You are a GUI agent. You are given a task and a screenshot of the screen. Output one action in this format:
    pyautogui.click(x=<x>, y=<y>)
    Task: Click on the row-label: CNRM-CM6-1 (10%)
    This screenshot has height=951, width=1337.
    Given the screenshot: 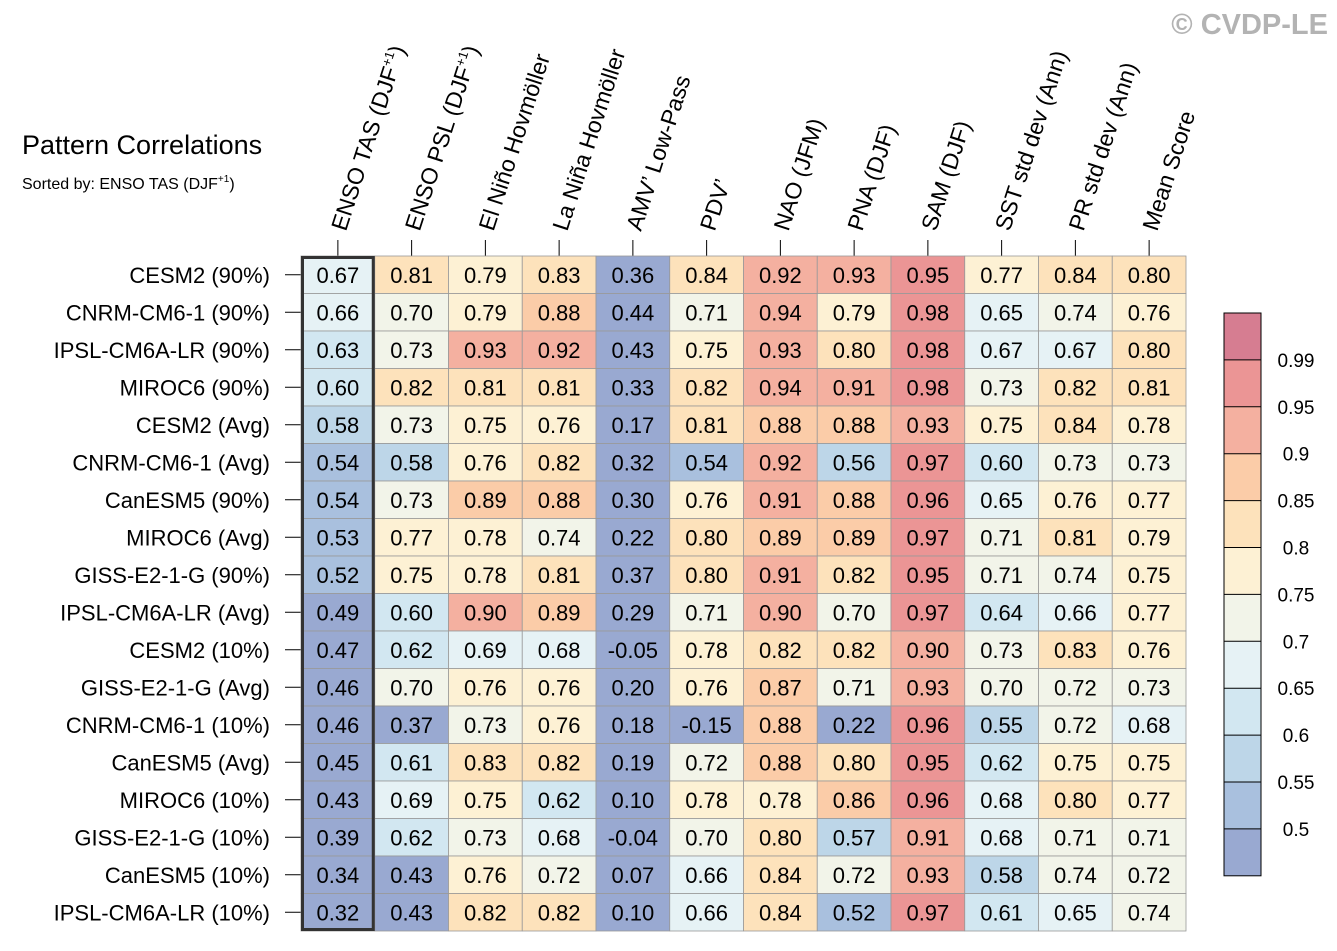 What is the action you would take?
    pyautogui.click(x=168, y=725)
    